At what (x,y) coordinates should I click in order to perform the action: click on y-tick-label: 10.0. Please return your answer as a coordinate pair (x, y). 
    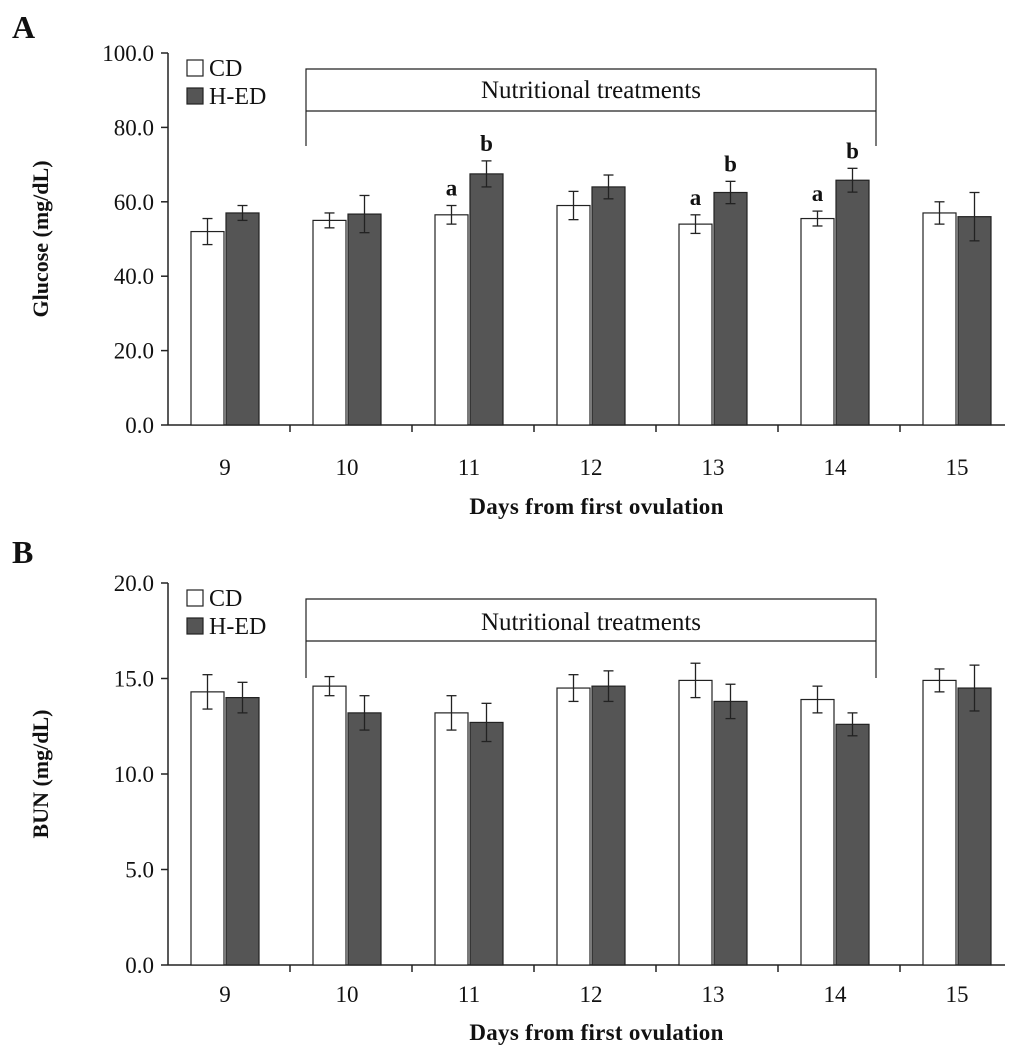
    Looking at the image, I should click on (134, 774).